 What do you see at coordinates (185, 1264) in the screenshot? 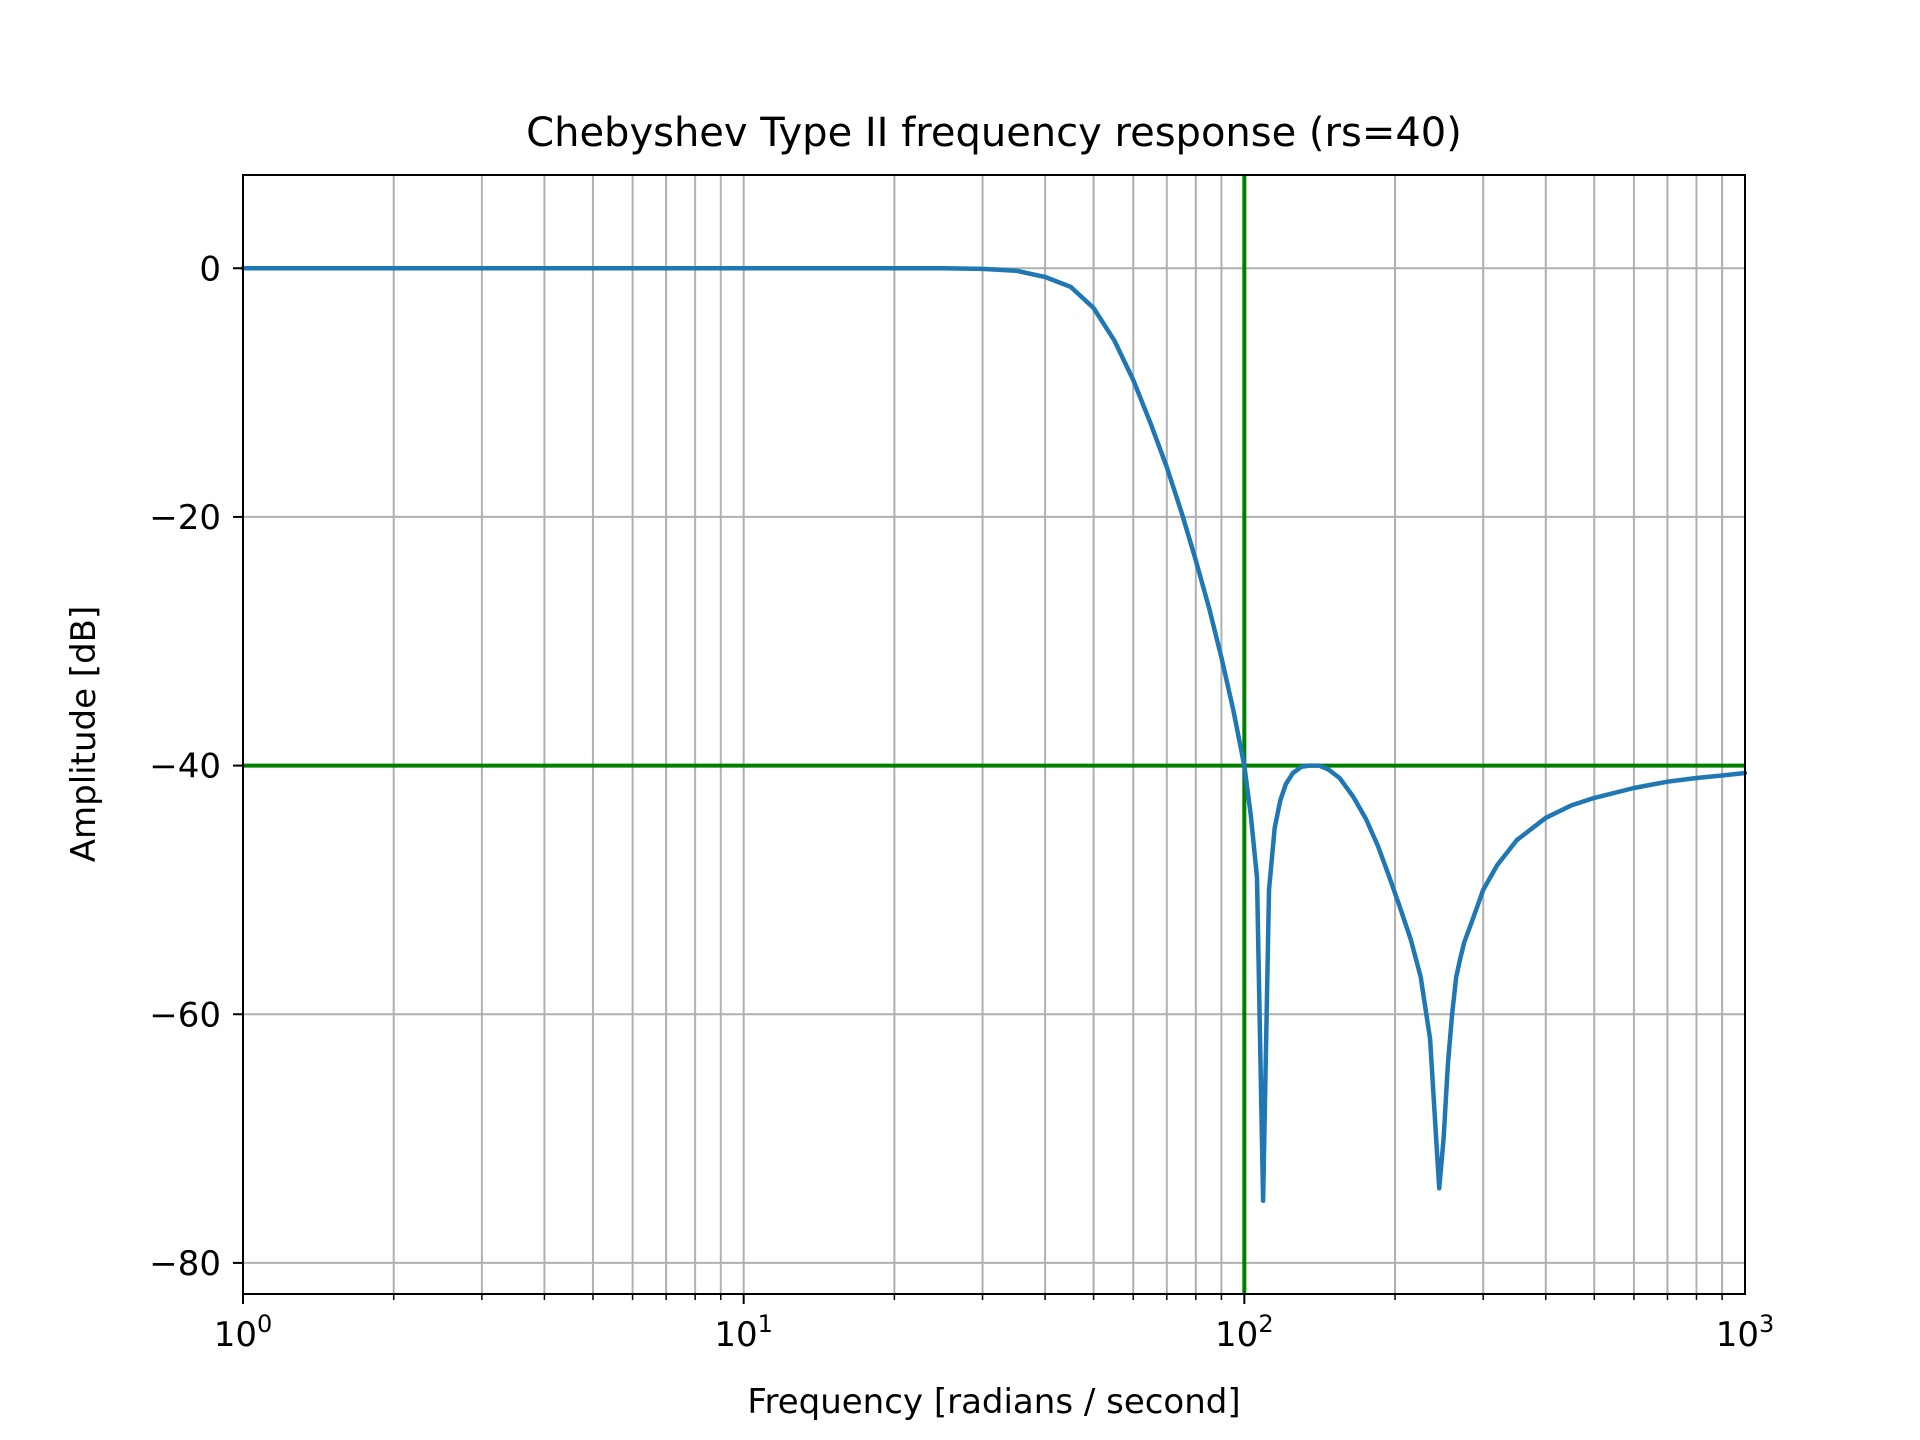
I see `y-tick-label: −80` at bounding box center [185, 1264].